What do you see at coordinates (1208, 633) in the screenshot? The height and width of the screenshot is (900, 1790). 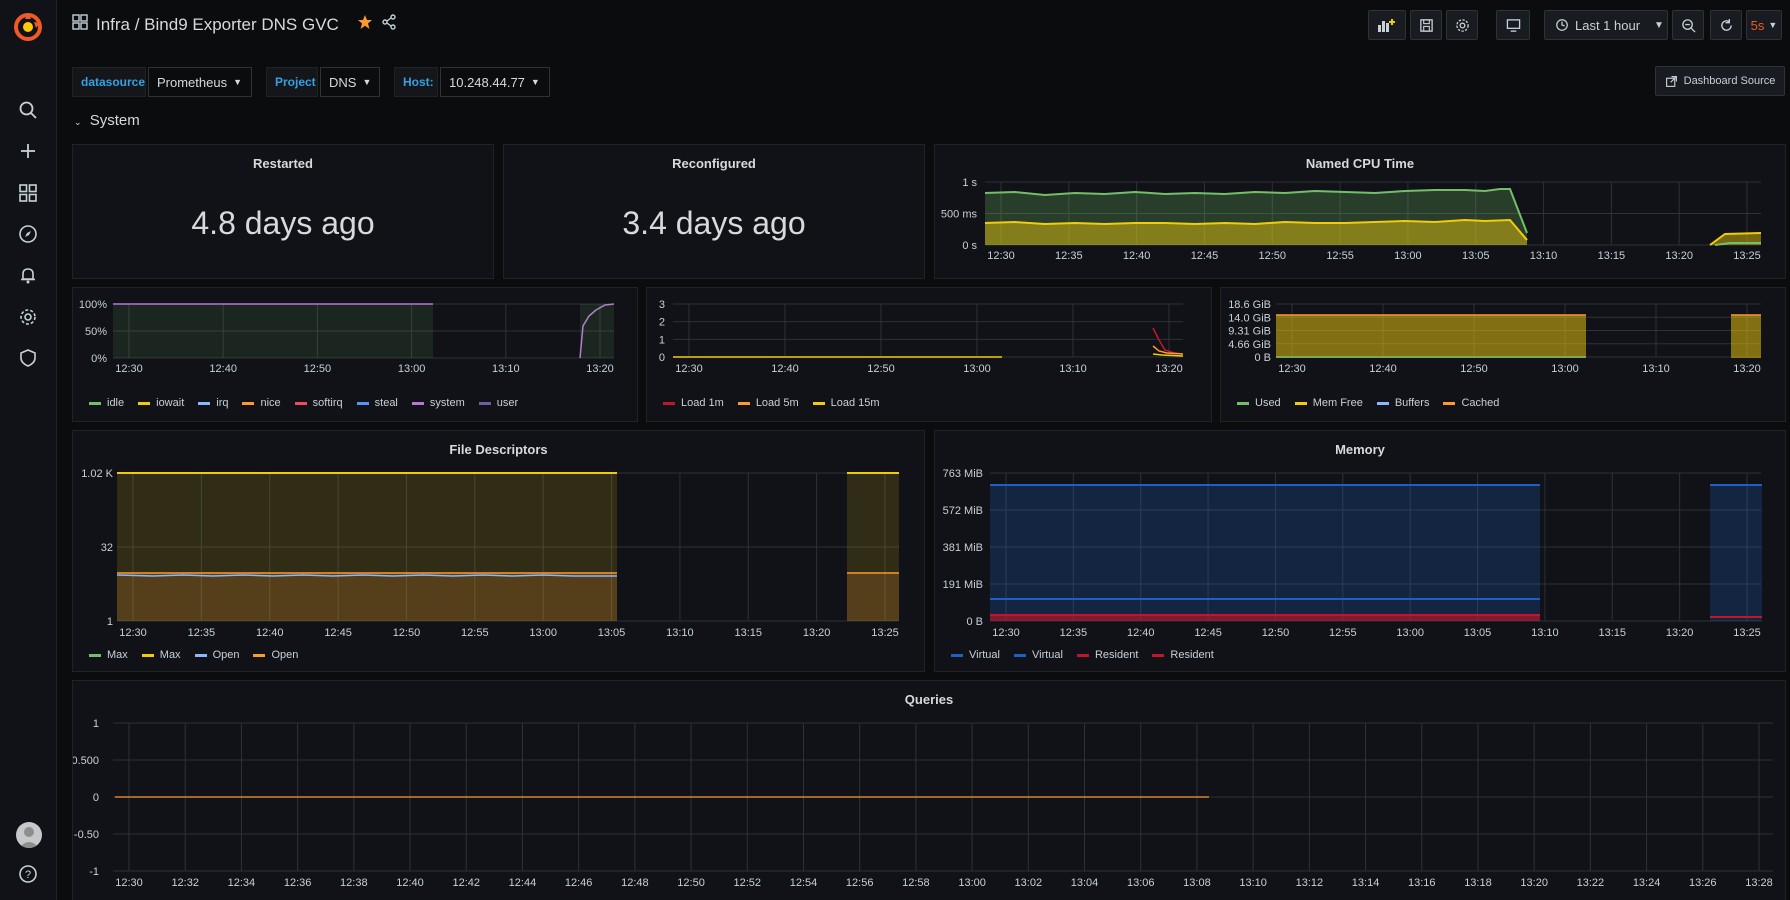 I see `x-tick-label: 12:45` at bounding box center [1208, 633].